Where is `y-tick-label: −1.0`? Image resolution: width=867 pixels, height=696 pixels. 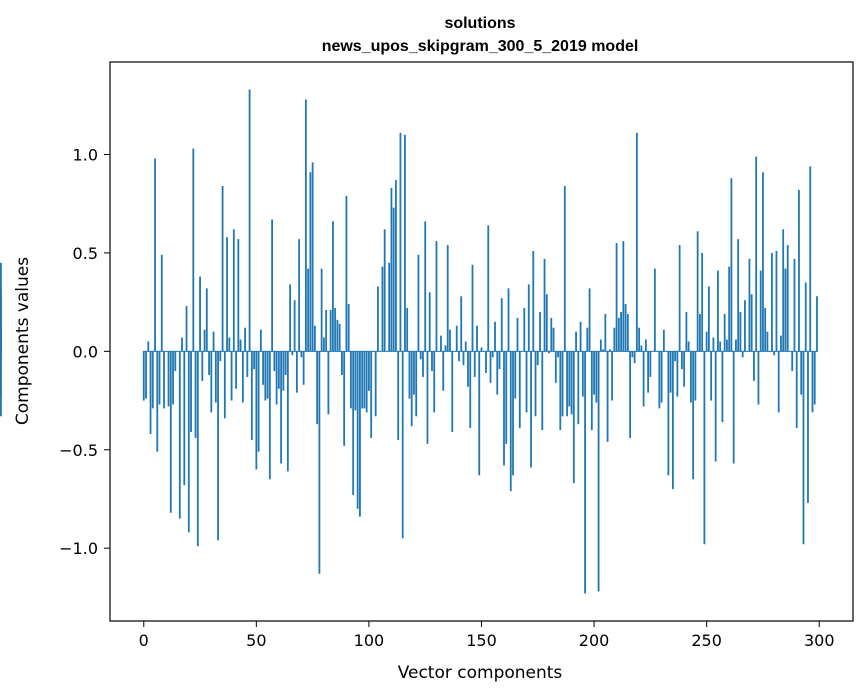 y-tick-label: −1.0 is located at coordinates (78, 548).